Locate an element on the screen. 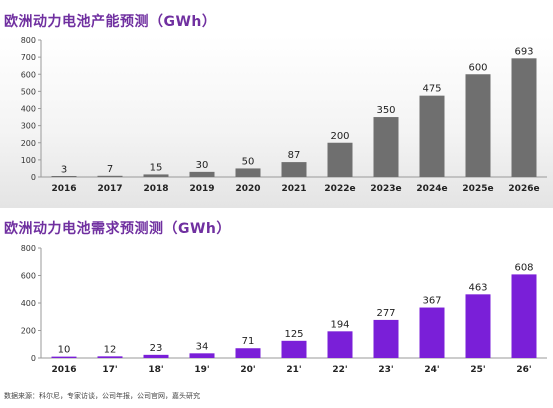 The width and height of the screenshot is (553, 408). x-tick-label: 22' is located at coordinates (339, 370).